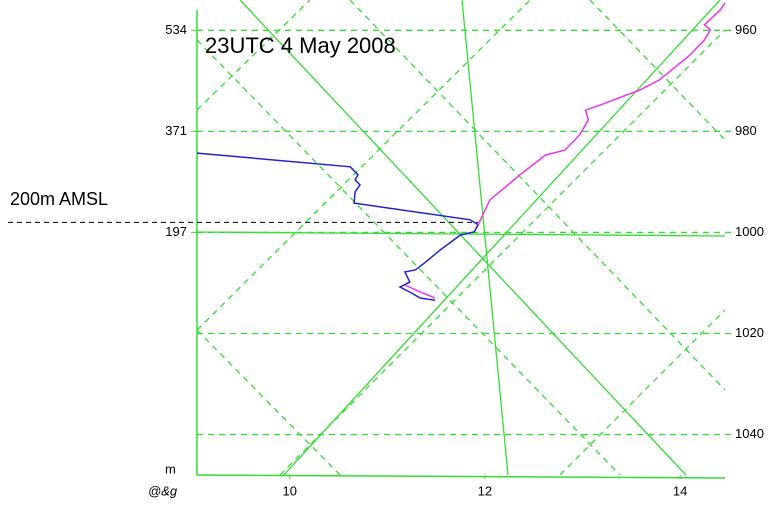 The height and width of the screenshot is (511, 775). What do you see at coordinates (170, 468) in the screenshot?
I see `height-unit: m` at bounding box center [170, 468].